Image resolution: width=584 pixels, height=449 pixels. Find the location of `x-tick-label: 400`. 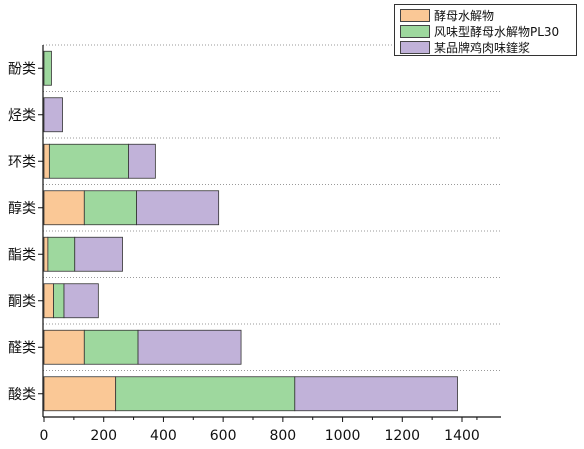

x-tick-label: 400 is located at coordinates (163, 436).